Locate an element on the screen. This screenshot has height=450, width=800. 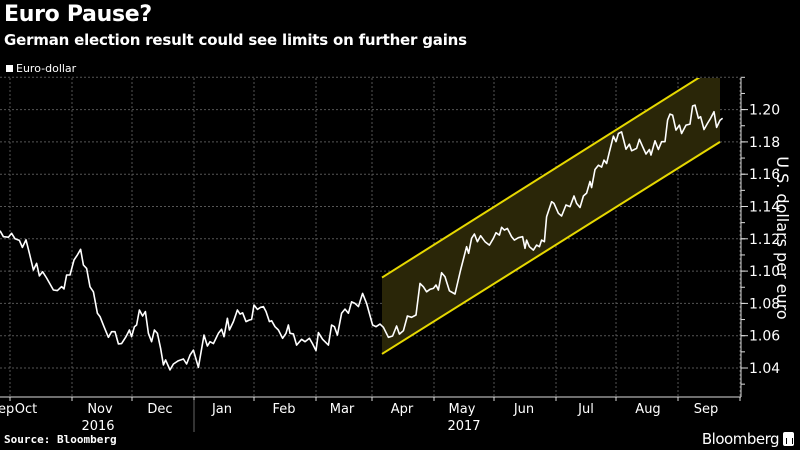
y-tick-label: 1.20 is located at coordinates (764, 111).